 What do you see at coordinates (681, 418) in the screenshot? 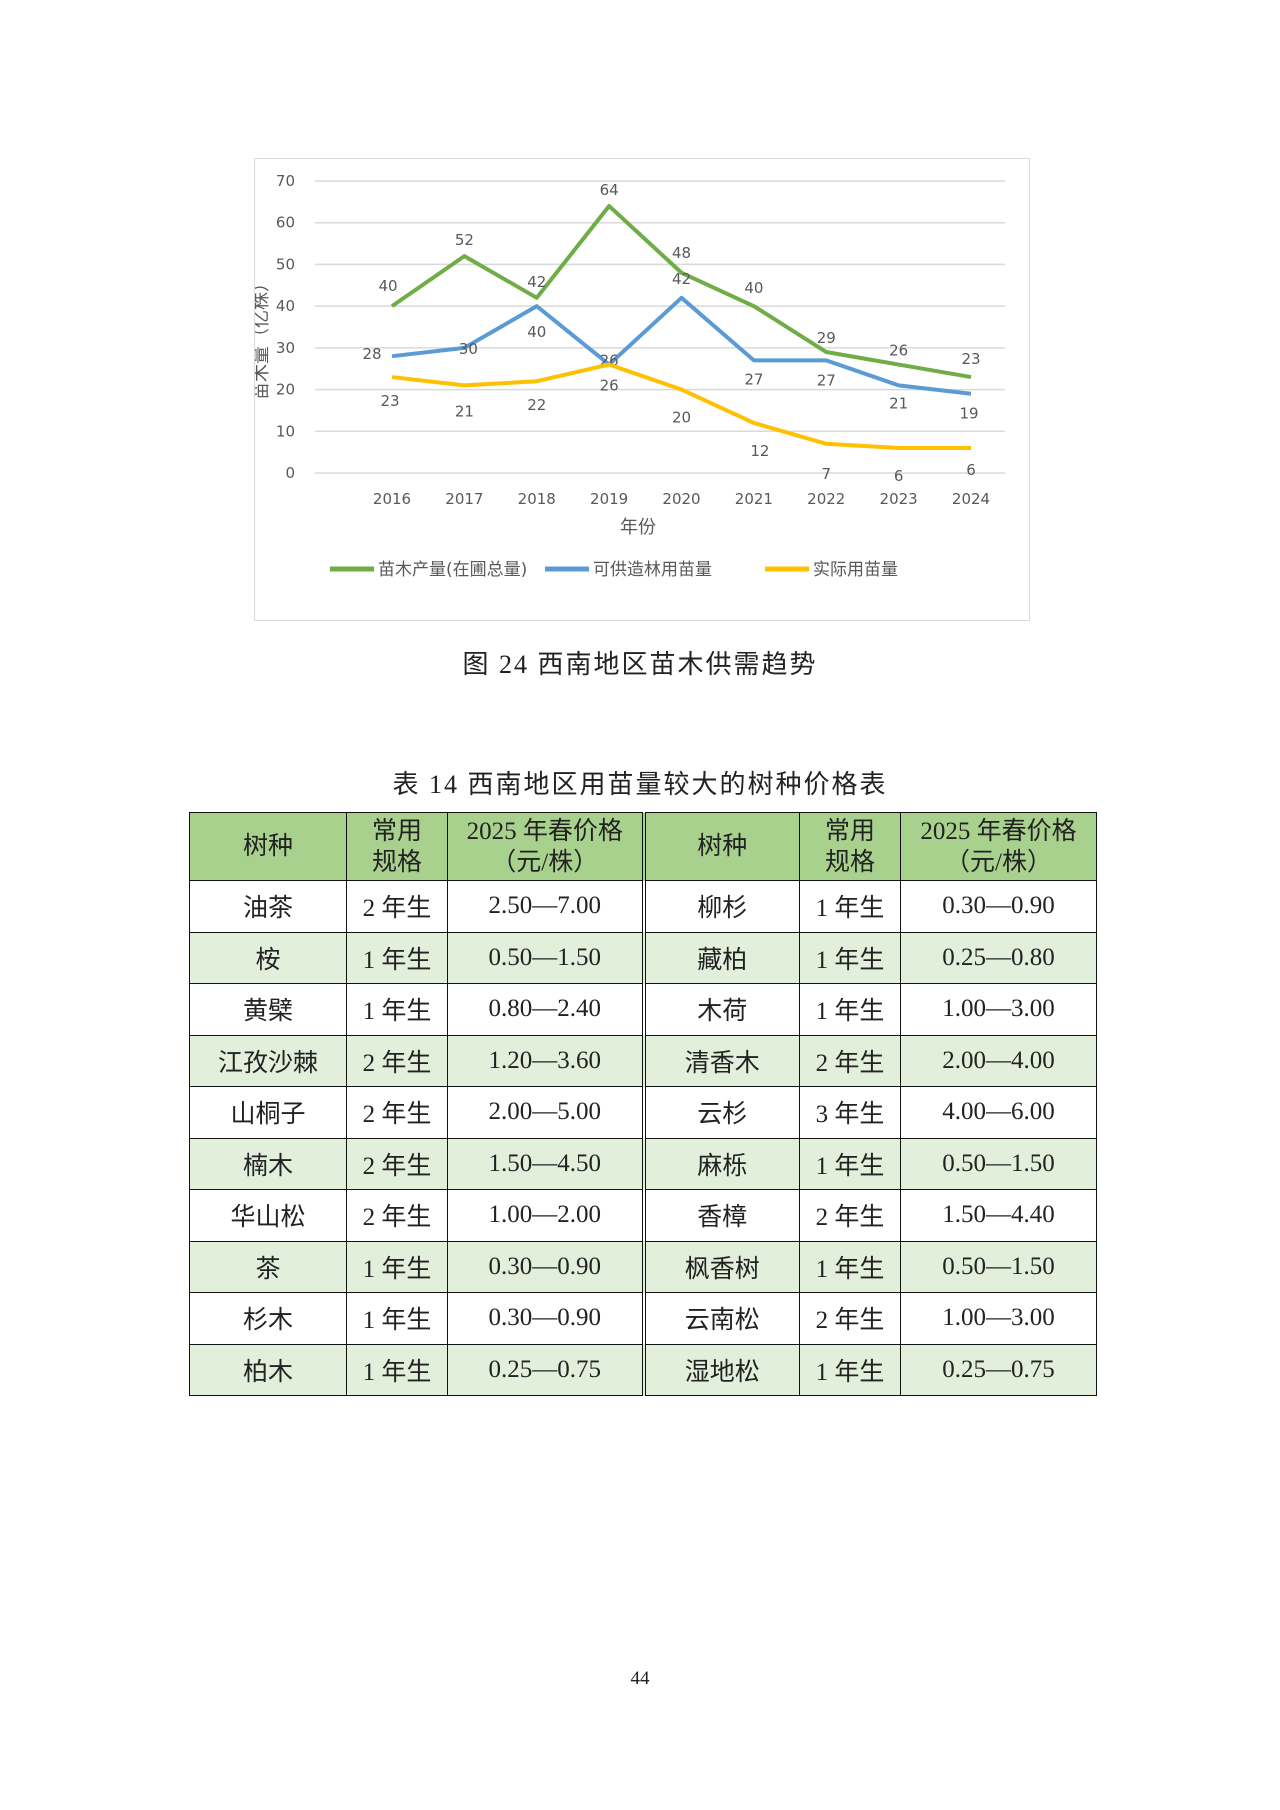
I see `data-label: 20` at bounding box center [681, 418].